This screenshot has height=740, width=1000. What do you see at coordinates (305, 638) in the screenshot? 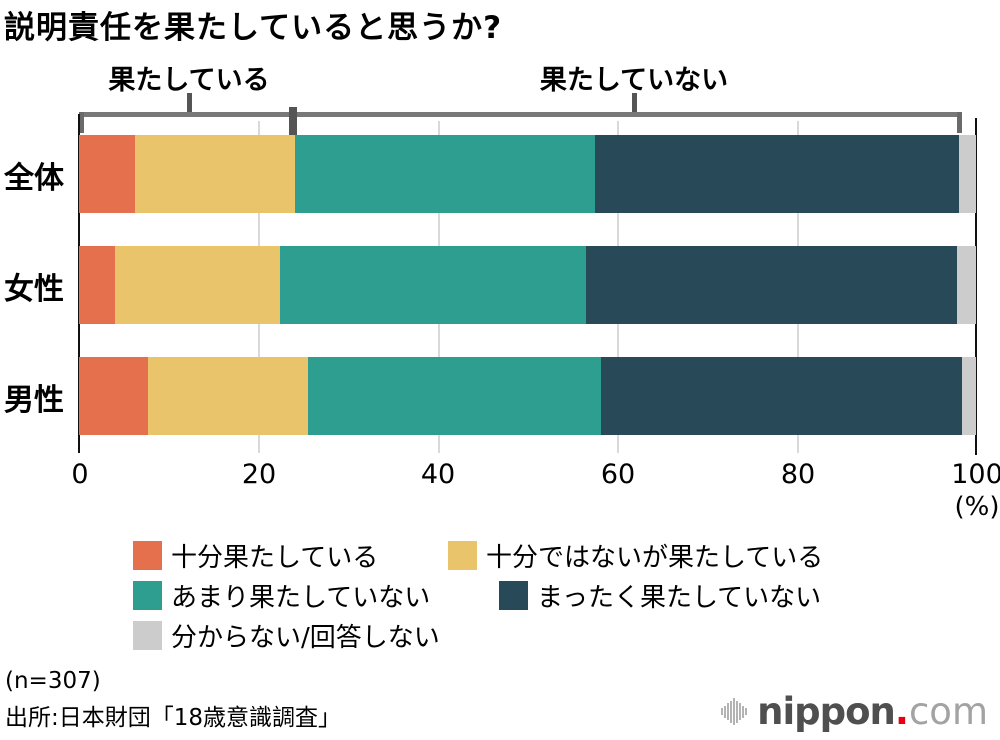
I see `legend-label-dont-know: 分からない/回答しない` at bounding box center [305, 638].